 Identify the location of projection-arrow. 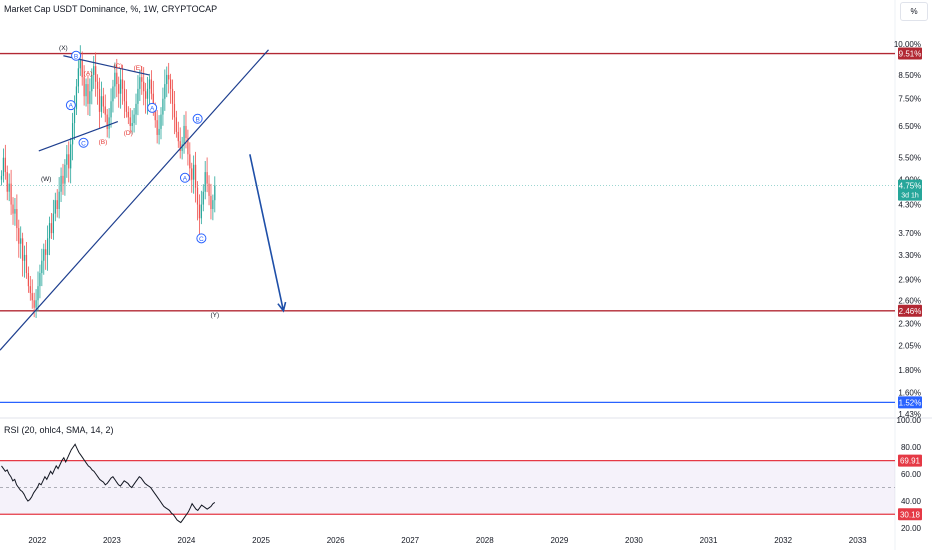
(267, 232).